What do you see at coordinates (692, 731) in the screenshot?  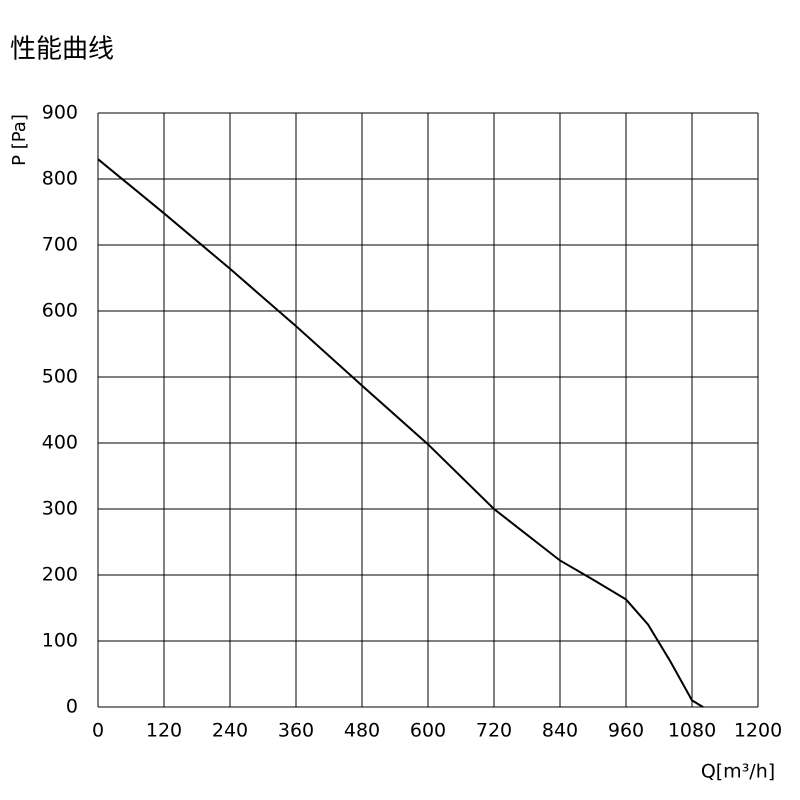 I see `x-tick-label: 1080` at bounding box center [692, 731].